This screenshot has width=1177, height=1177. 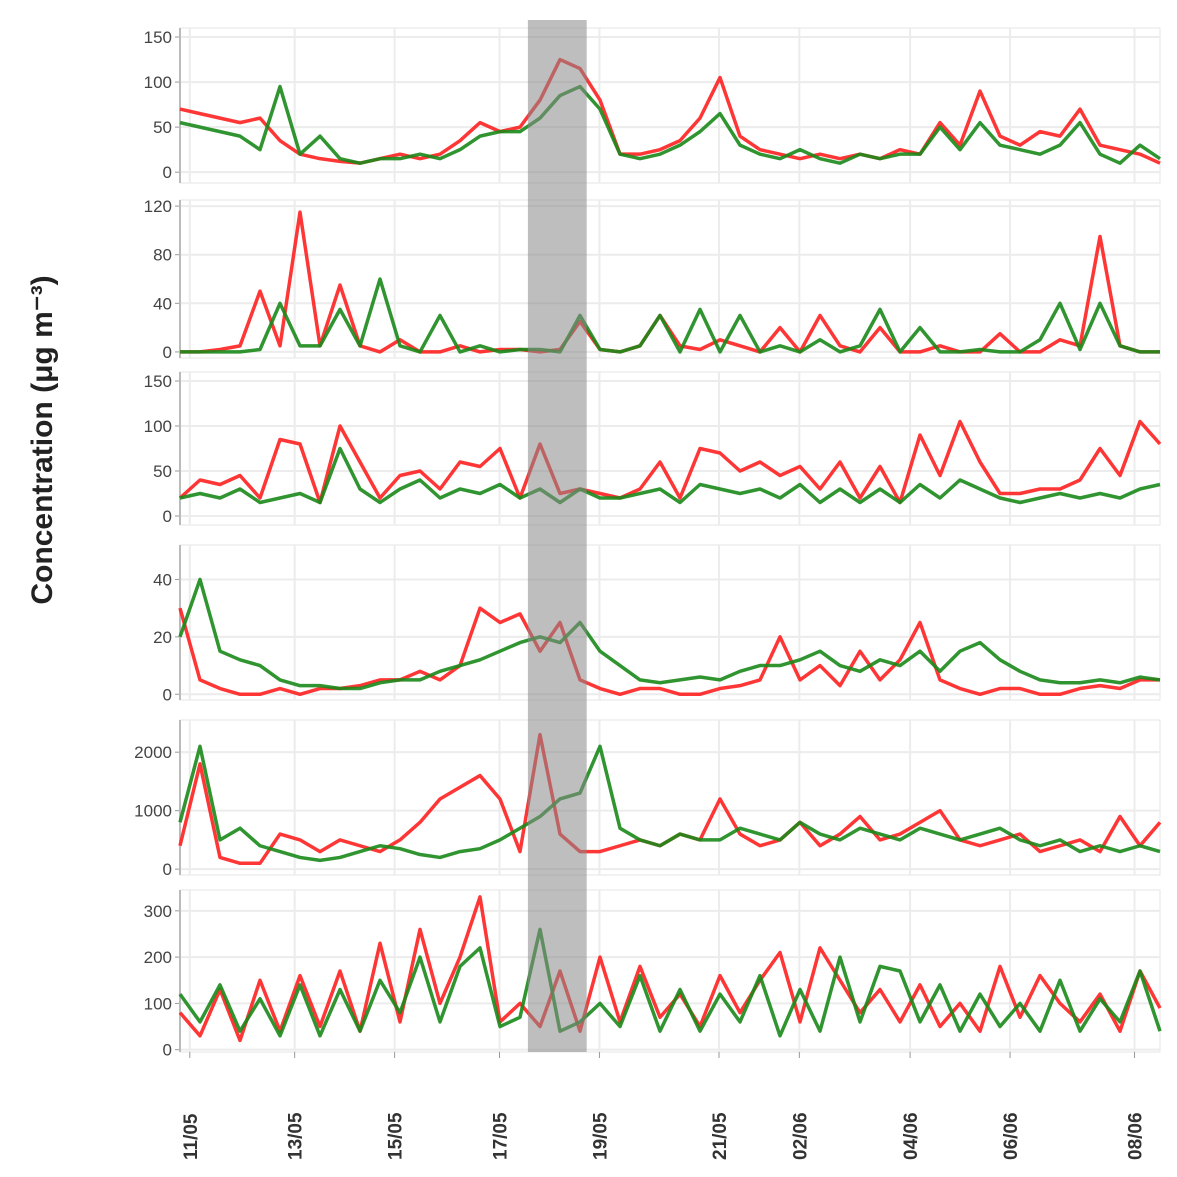 I want to click on x-tick-label: 02/06, so click(x=800, y=1136).